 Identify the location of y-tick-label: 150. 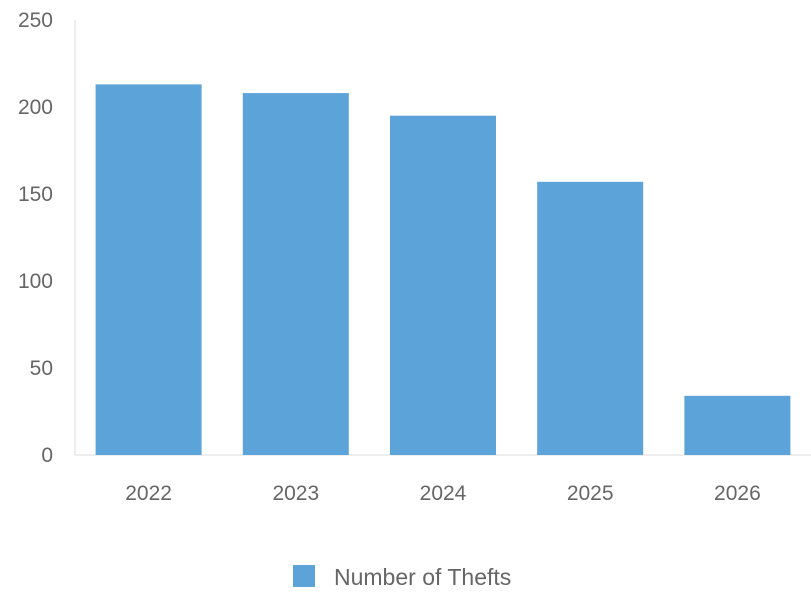
(35, 194).